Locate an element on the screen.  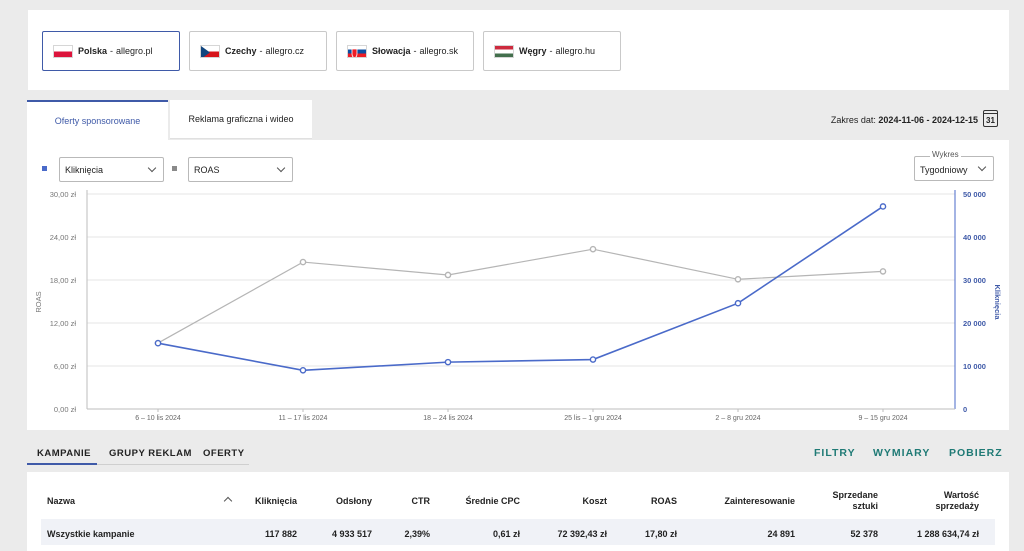
cell-clicks: 117 882 is located at coordinates (280, 534).